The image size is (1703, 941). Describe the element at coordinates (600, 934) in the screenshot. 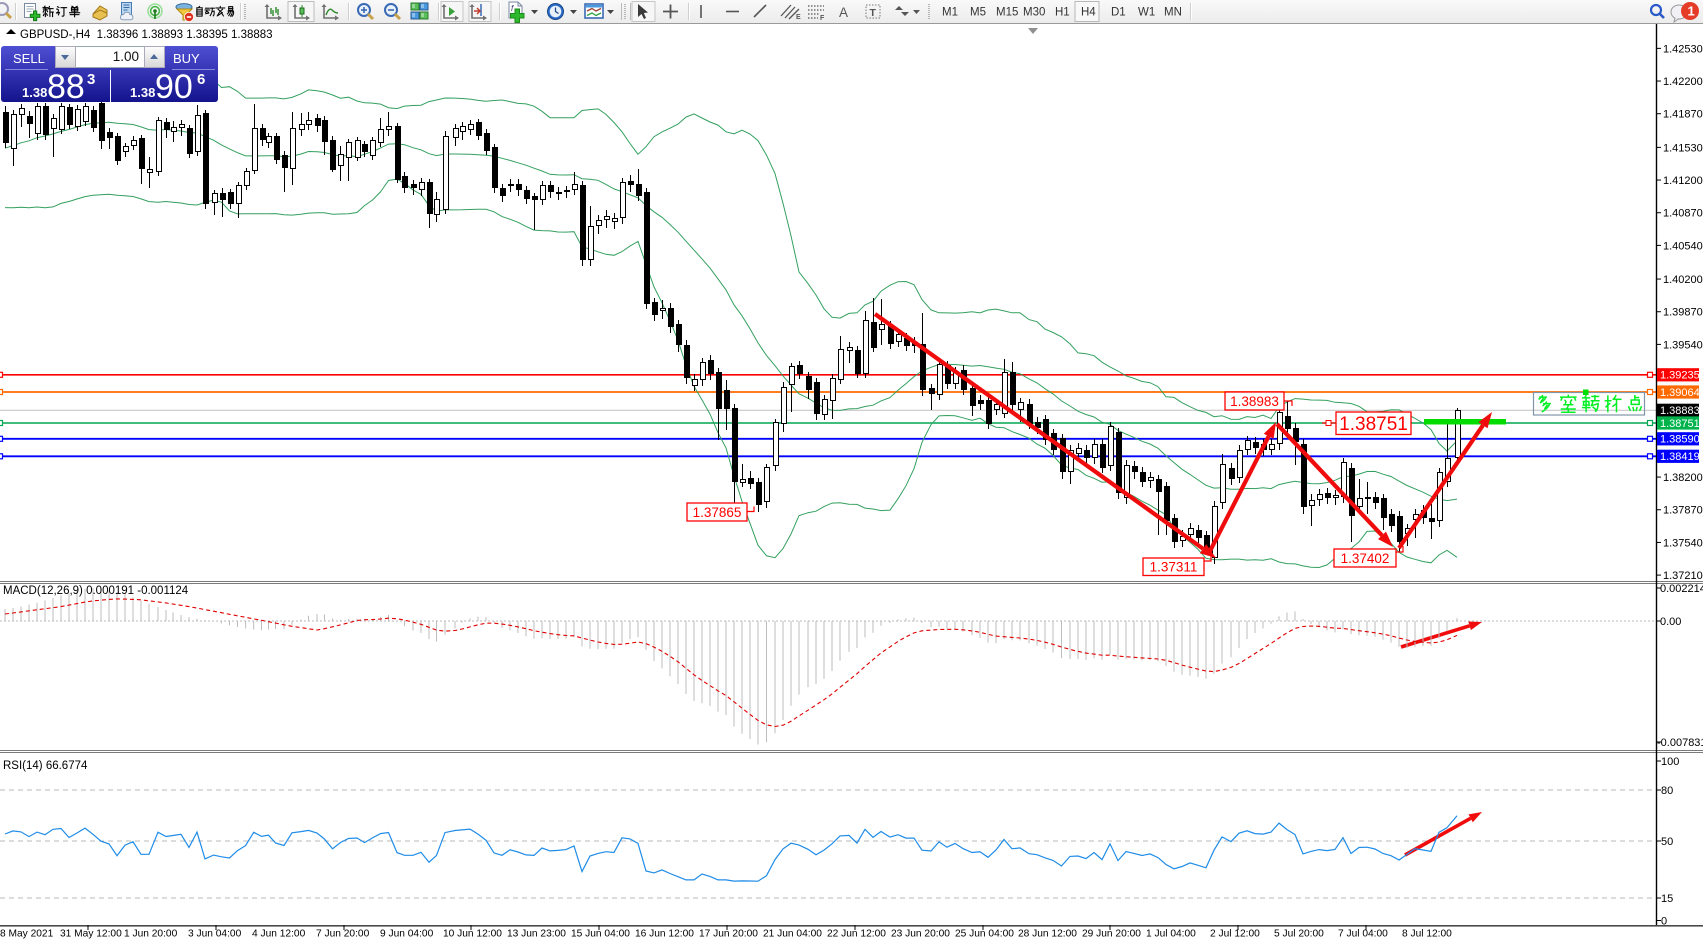

I see `svg-text: 15 Jun 04:00` at that location.